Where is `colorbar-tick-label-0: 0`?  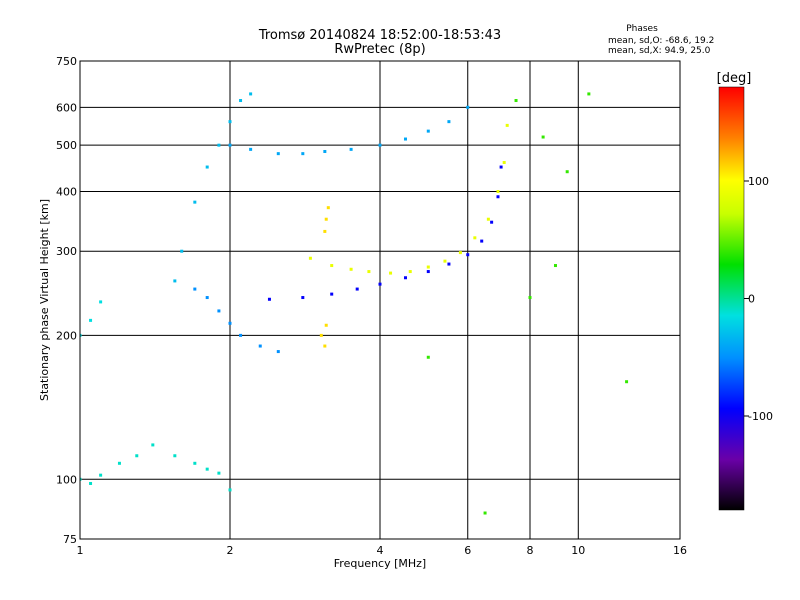
colorbar-tick-label-0: 0 is located at coordinates (751, 299).